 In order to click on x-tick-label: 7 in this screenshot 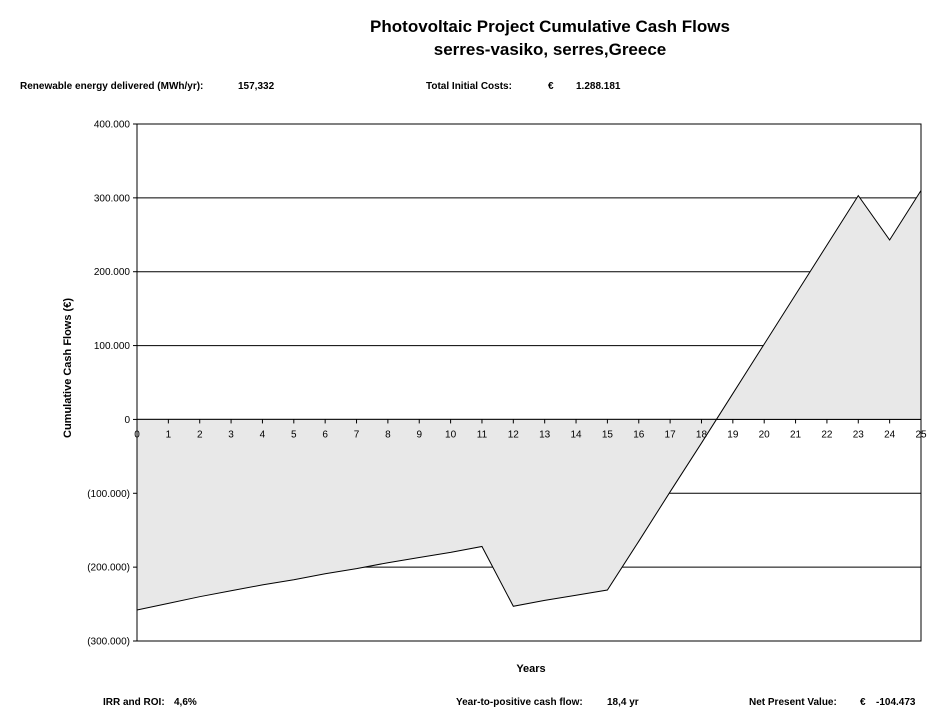, I will do `click(357, 434)`.